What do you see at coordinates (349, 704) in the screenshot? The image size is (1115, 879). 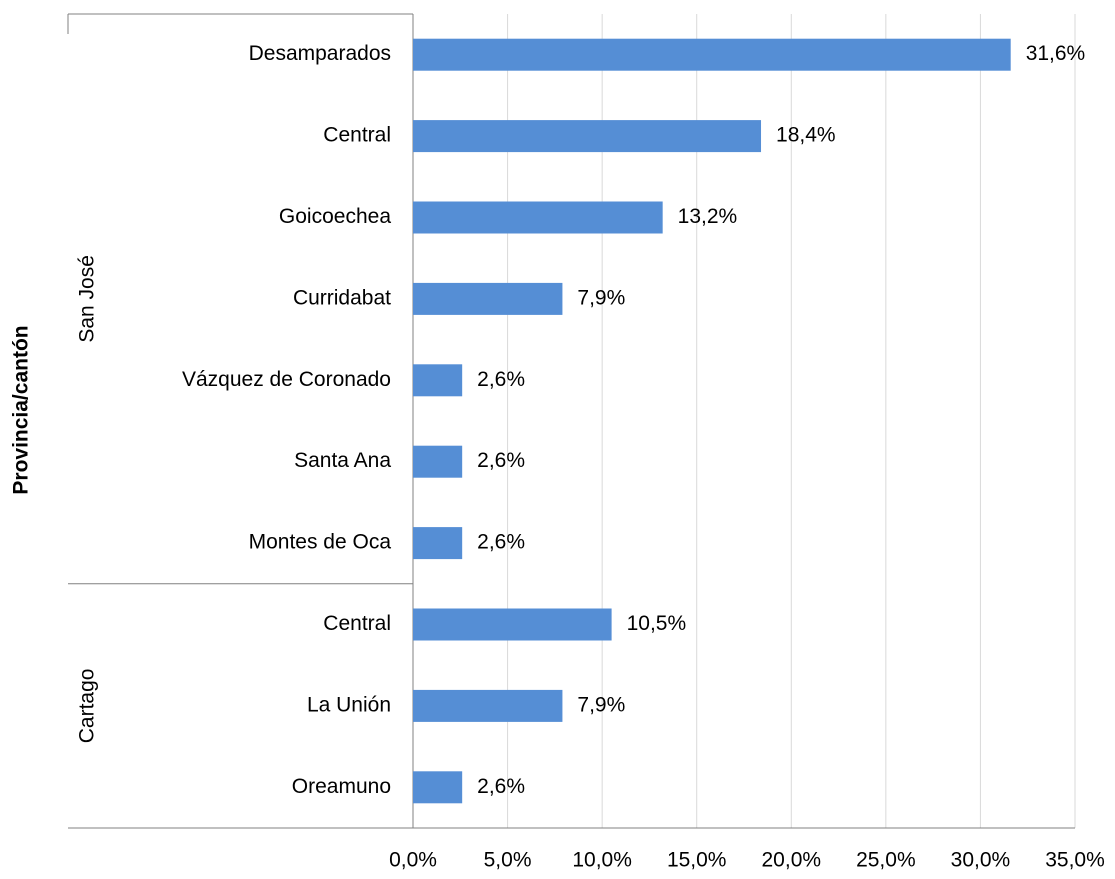 I see `y-tick-label: La Unión` at bounding box center [349, 704].